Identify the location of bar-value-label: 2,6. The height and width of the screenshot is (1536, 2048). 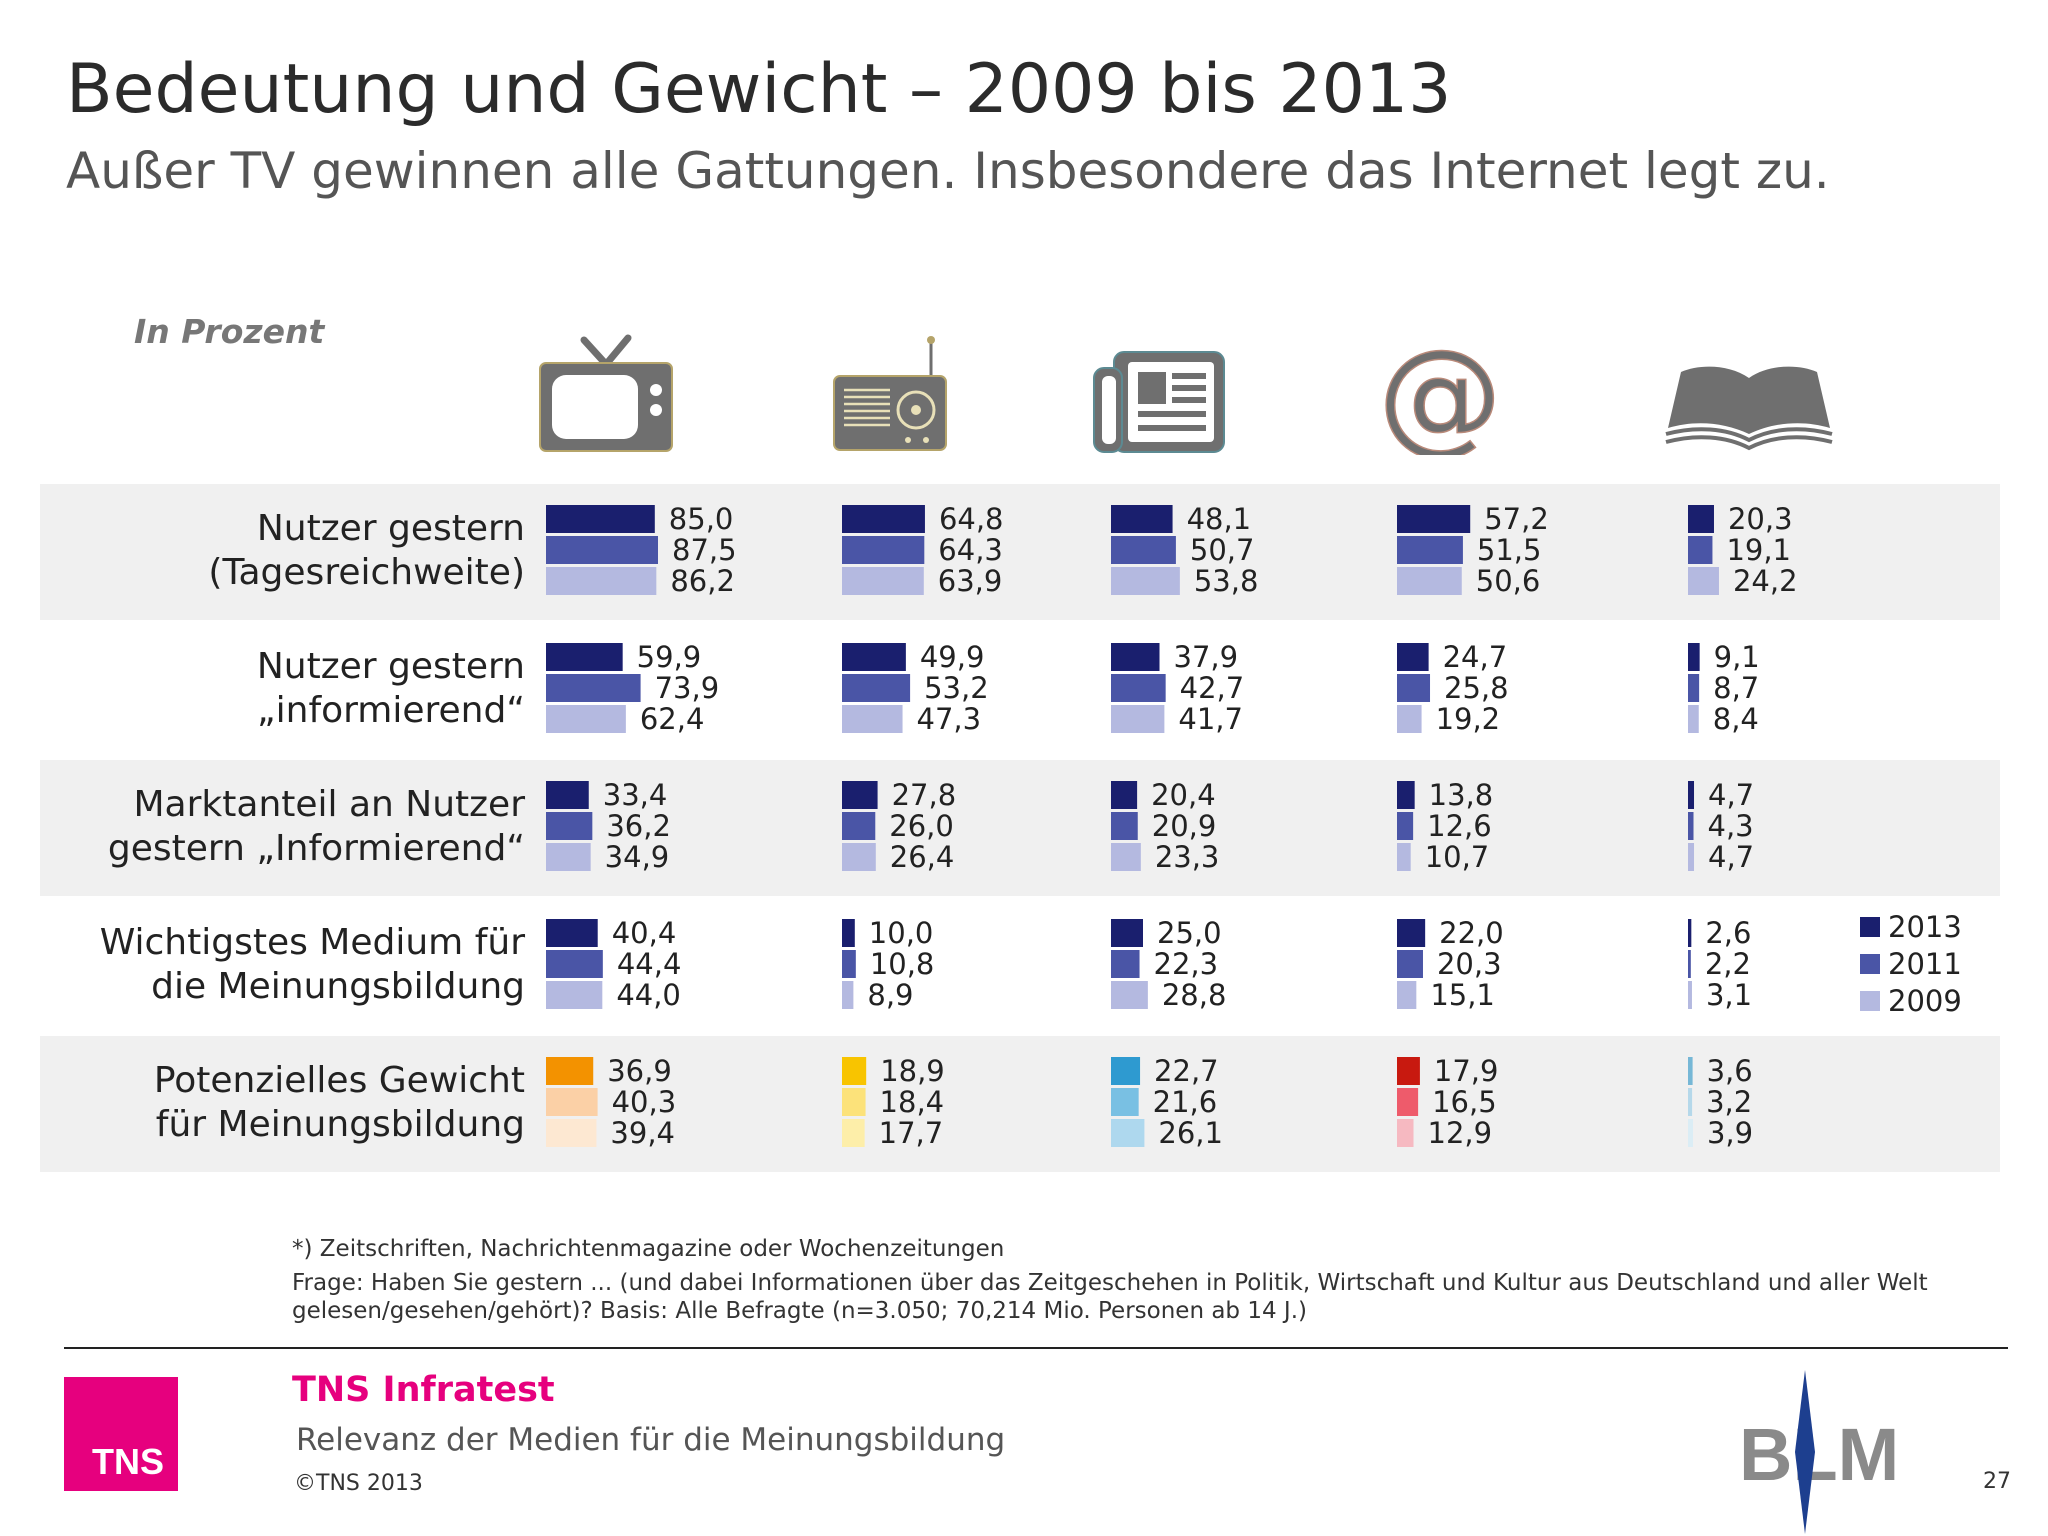
(1728, 933).